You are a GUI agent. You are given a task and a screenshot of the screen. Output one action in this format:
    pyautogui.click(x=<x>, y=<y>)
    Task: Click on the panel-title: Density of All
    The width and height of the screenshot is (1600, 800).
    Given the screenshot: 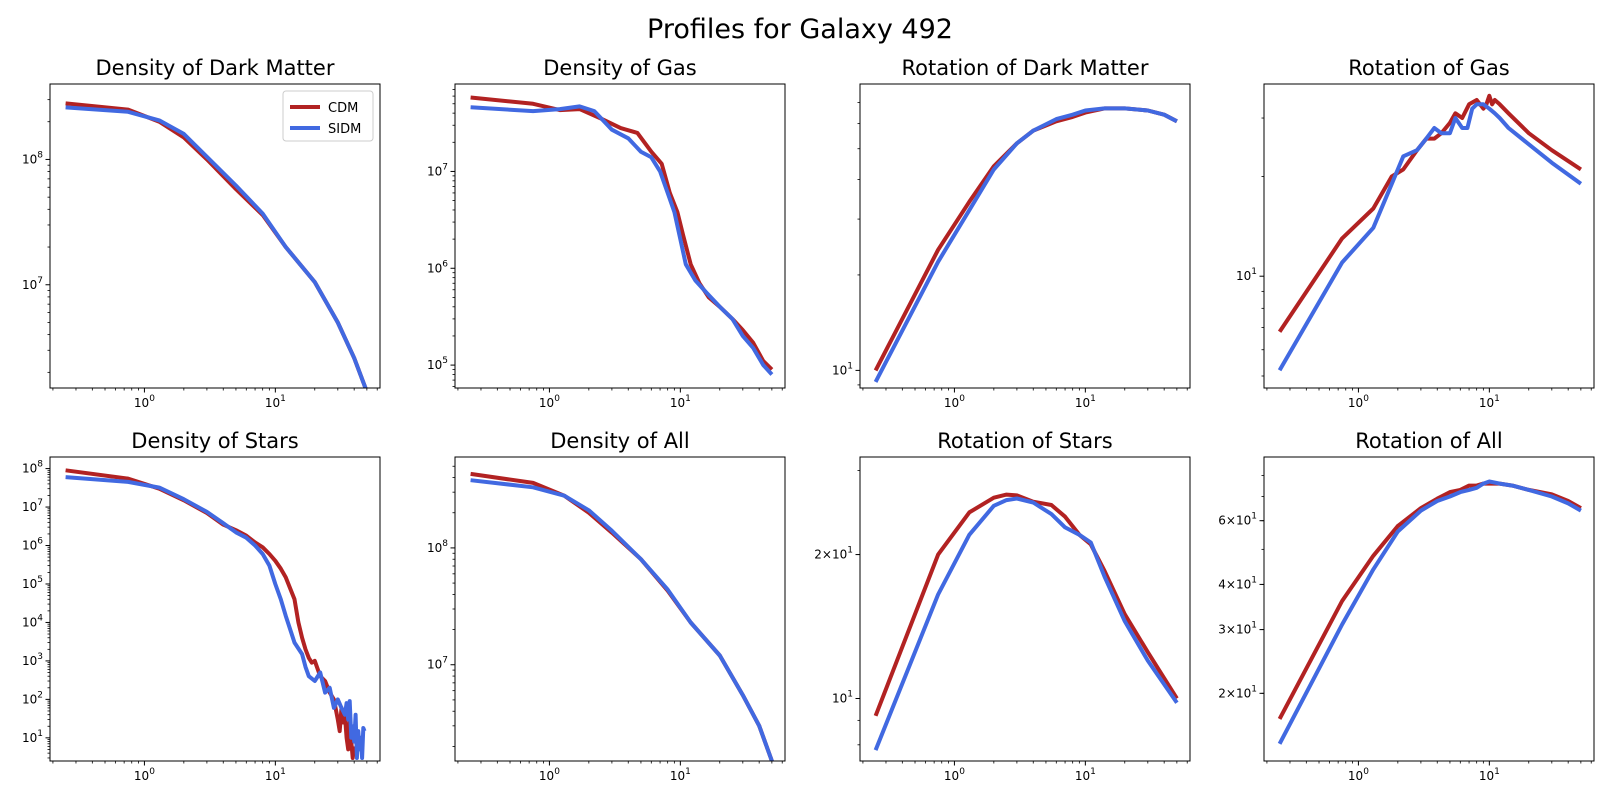 What is the action you would take?
    pyautogui.click(x=619, y=441)
    